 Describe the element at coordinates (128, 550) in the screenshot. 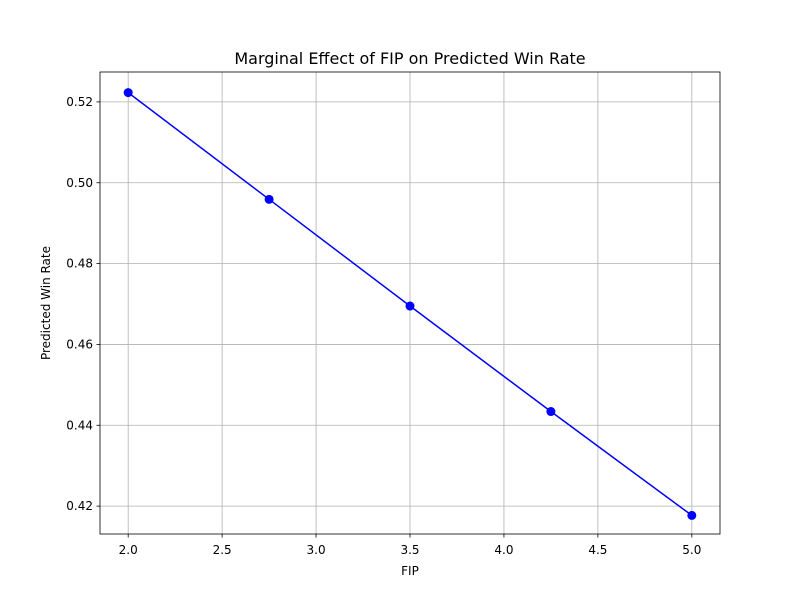

I see `x-tick-label: 2.0` at that location.